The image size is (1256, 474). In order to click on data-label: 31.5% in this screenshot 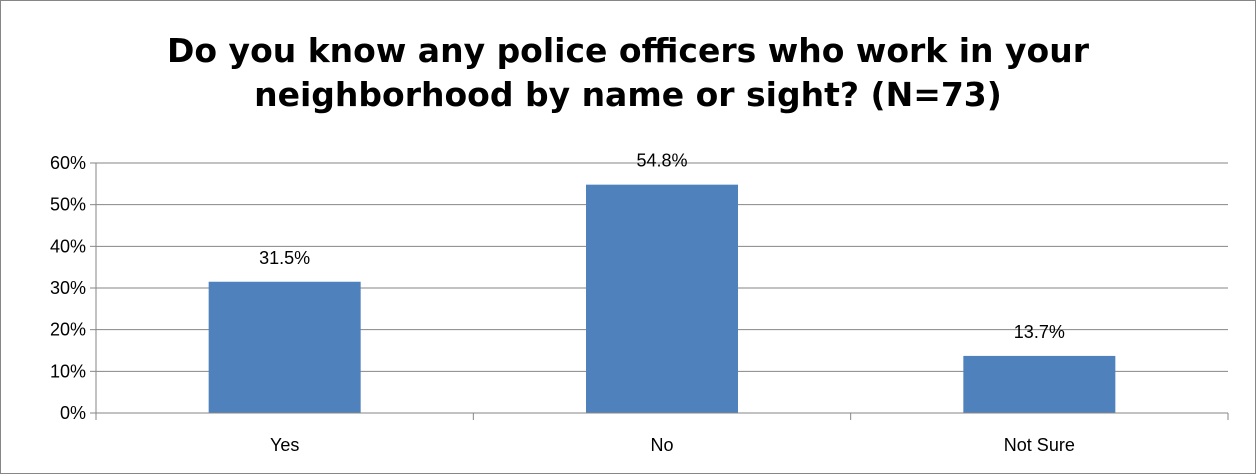, I will do `click(284, 258)`.